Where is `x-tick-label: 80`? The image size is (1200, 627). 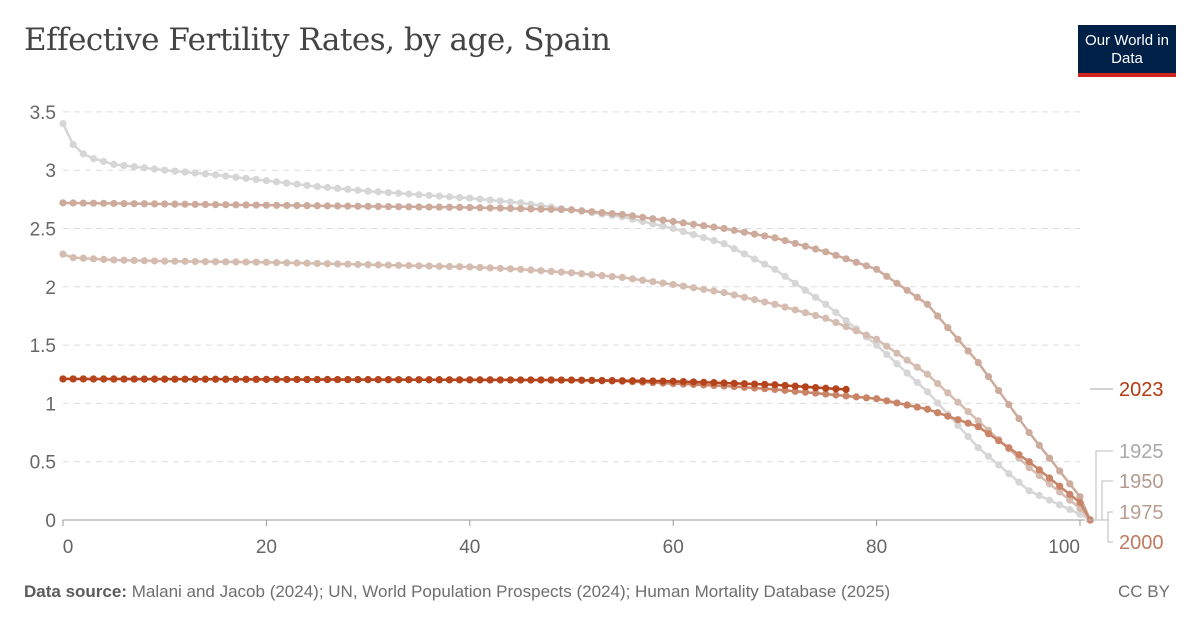
x-tick-label: 80 is located at coordinates (876, 547).